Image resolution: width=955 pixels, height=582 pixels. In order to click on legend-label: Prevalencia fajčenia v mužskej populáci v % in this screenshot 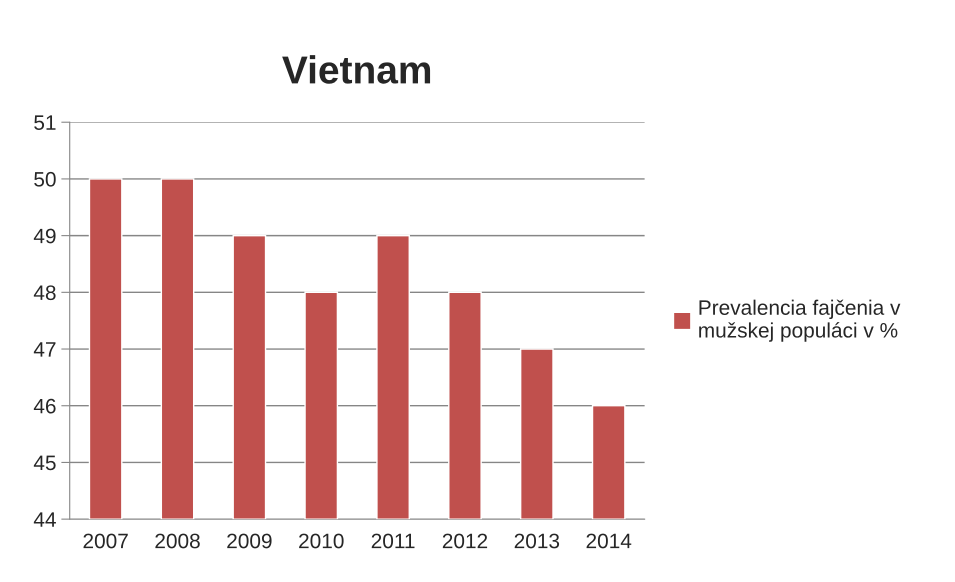, I will do `click(799, 321)`.